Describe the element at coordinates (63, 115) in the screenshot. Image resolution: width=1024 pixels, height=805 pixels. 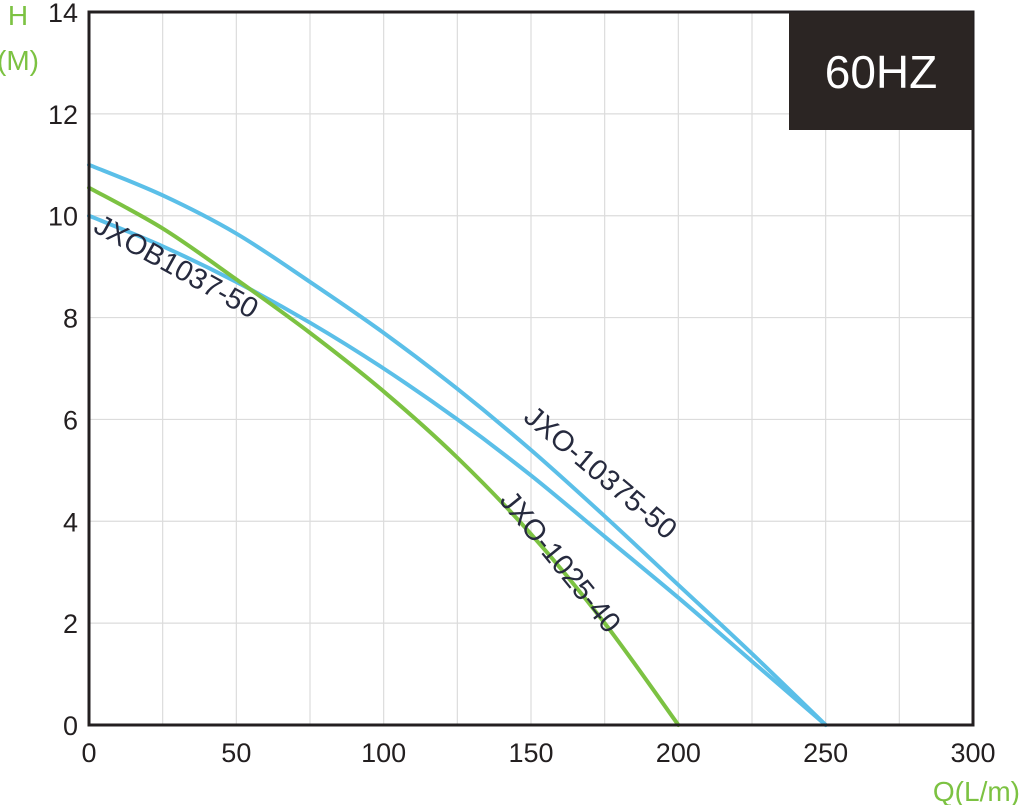
I see `y-tick-label: 12` at that location.